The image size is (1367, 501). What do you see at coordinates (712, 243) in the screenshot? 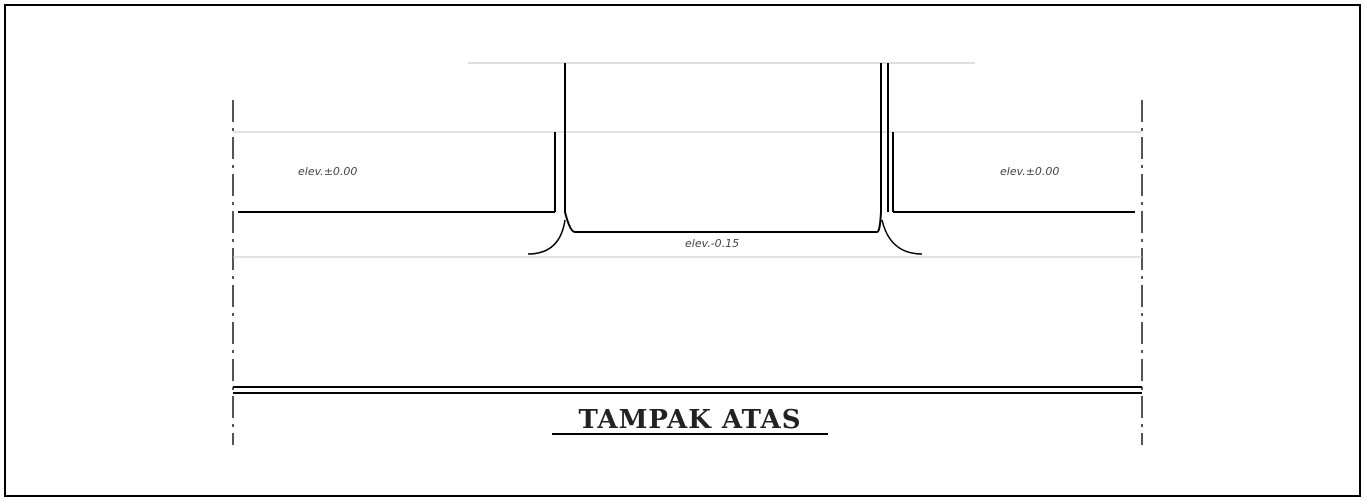
I see `center-area-label: elev.-0.15` at bounding box center [712, 243].